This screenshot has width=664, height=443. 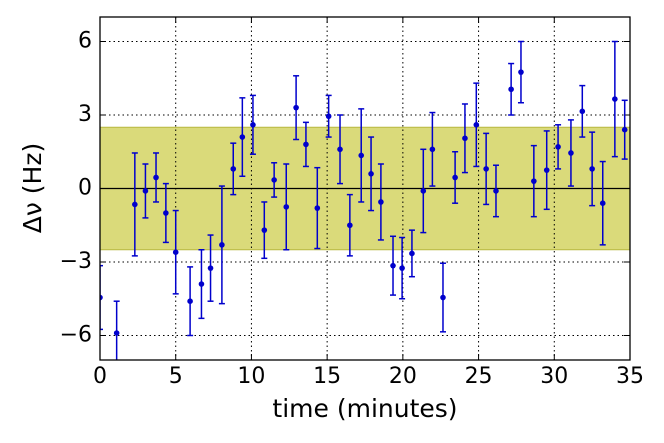 What do you see at coordinates (251, 376) in the screenshot?
I see `x-tick-label: 10` at bounding box center [251, 376].